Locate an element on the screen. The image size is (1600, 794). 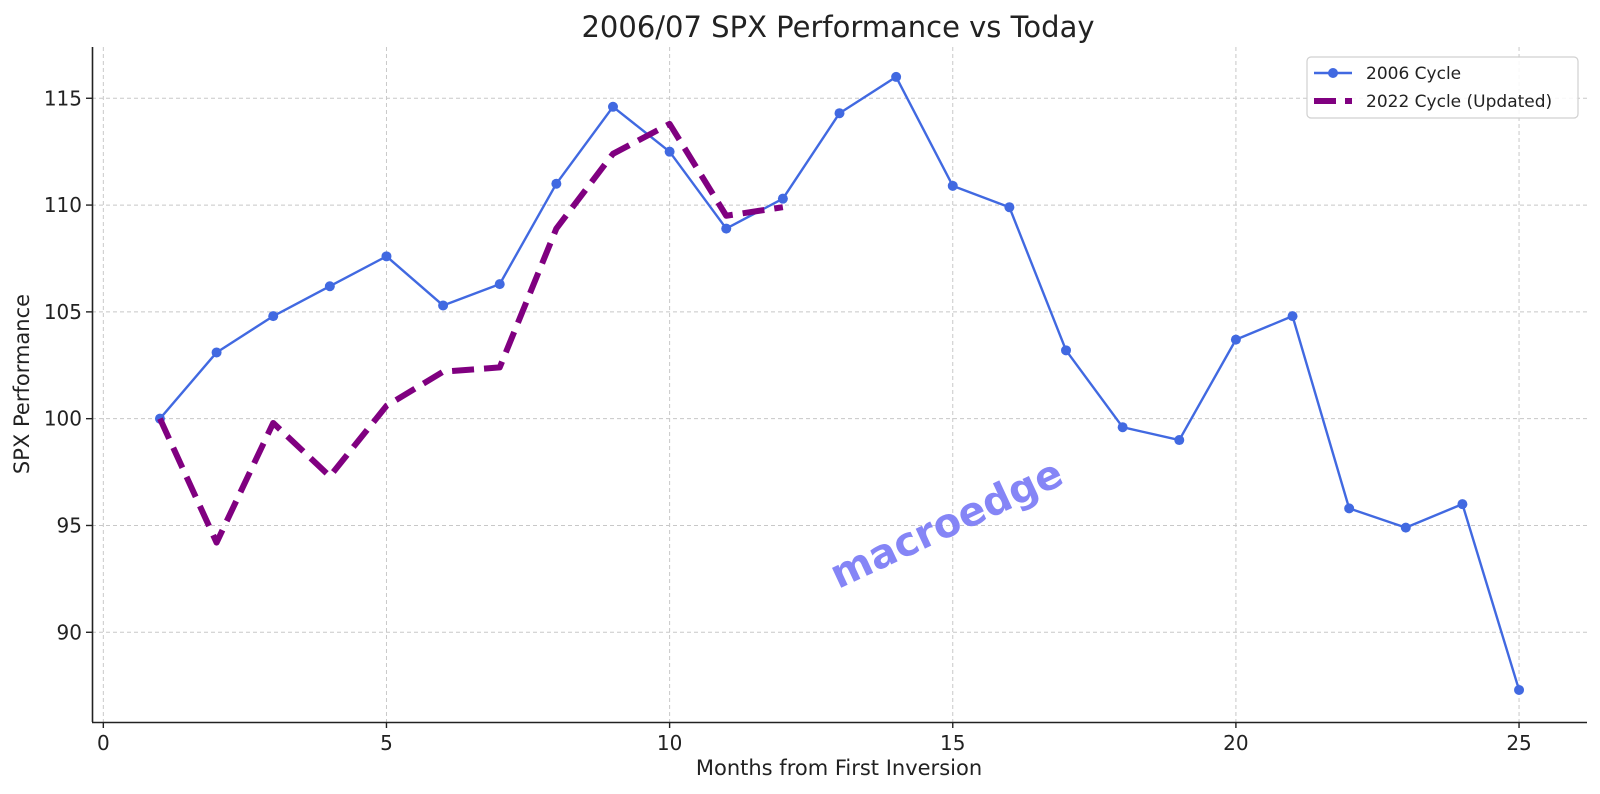
legend-box is located at coordinates (1442, 87).